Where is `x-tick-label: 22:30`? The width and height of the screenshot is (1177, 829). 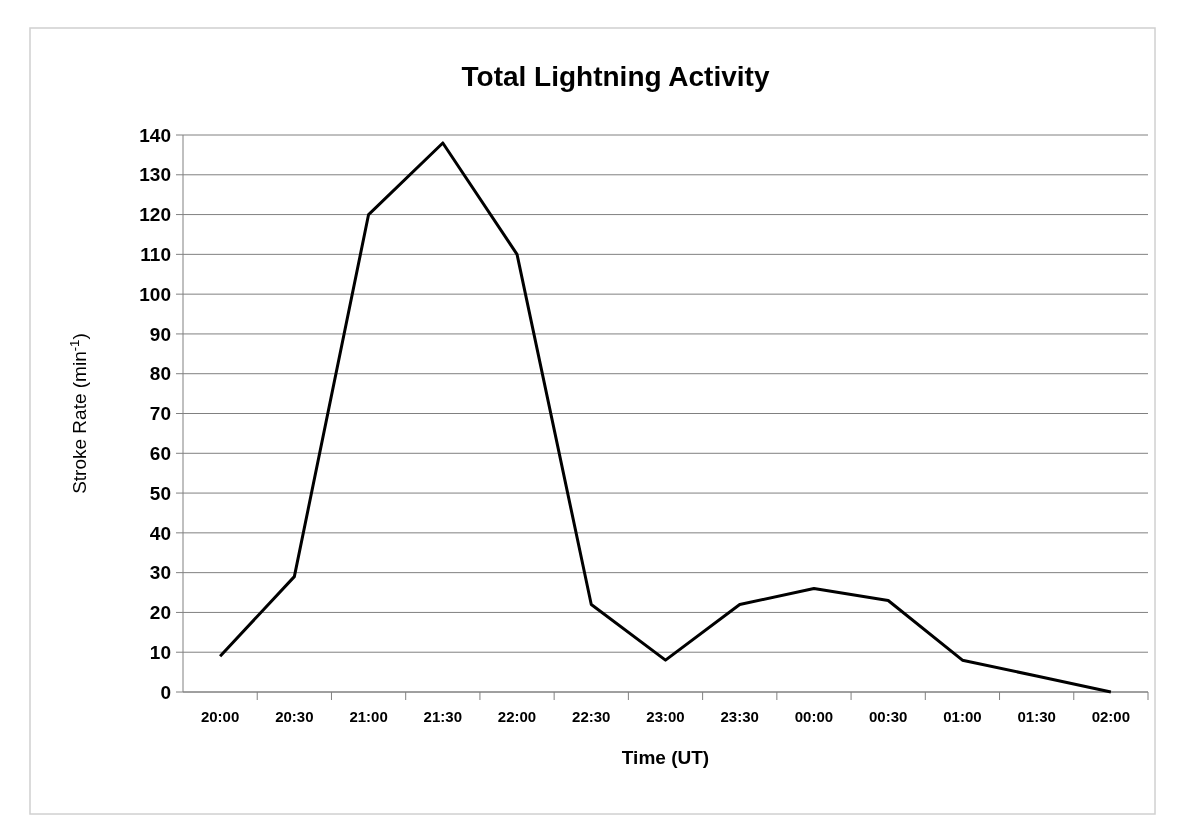 x-tick-label: 22:30 is located at coordinates (591, 716).